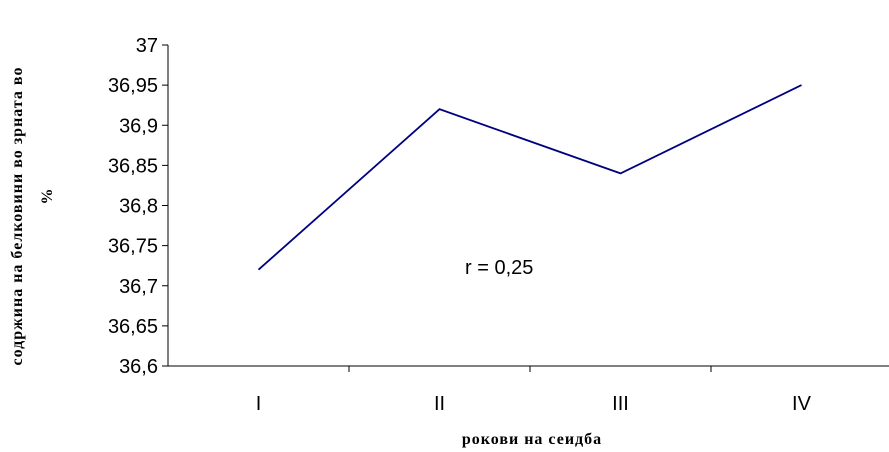 The image size is (889, 452). Describe the element at coordinates (138, 367) in the screenshot. I see `y-tick-label: 36,6` at that location.